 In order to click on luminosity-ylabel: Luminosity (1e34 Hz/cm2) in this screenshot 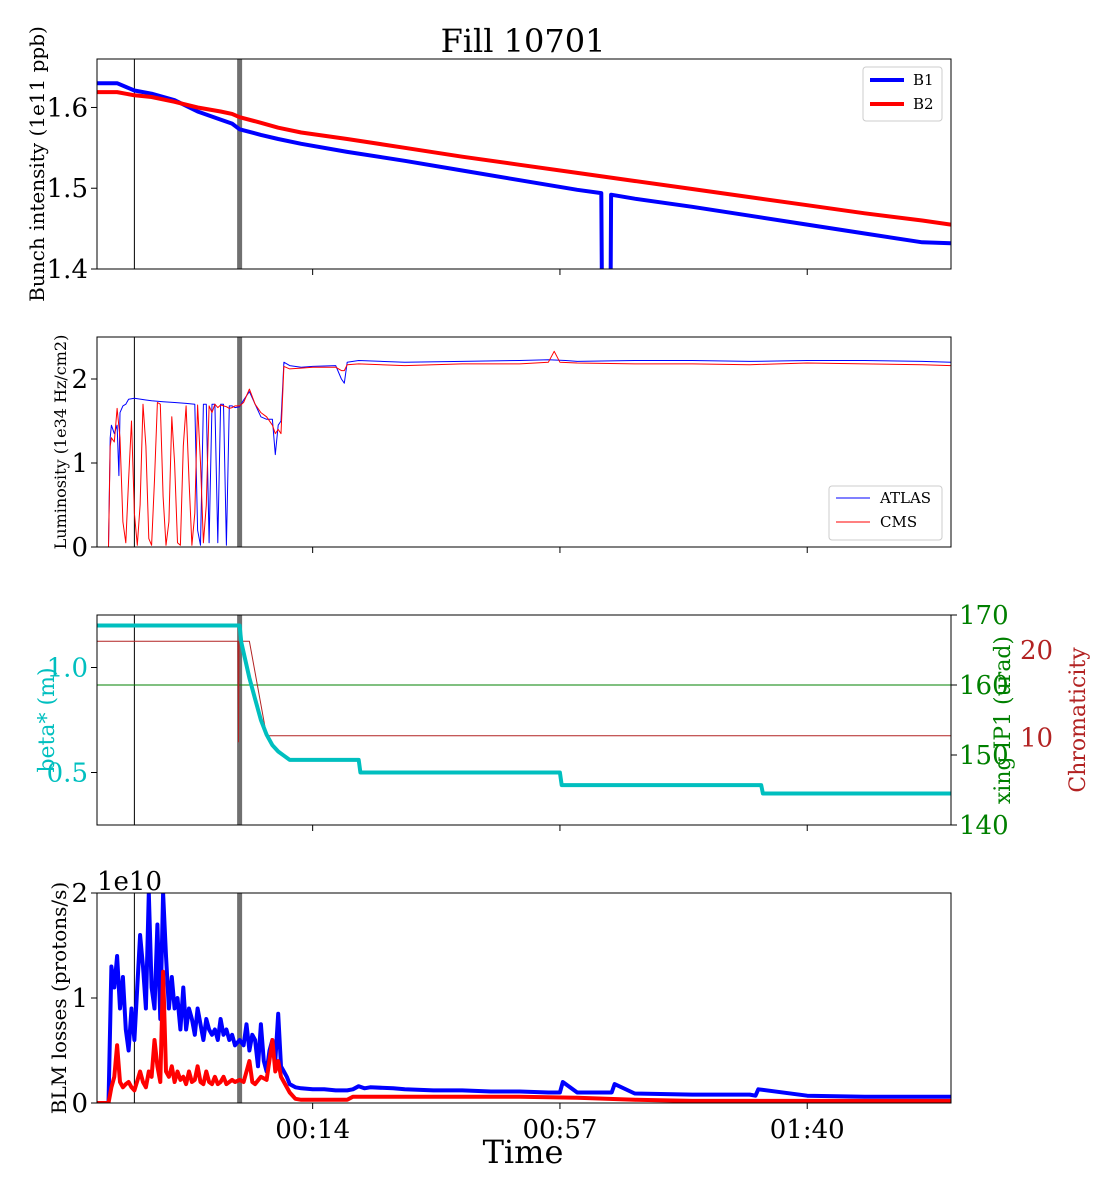, I will do `click(60, 442)`.